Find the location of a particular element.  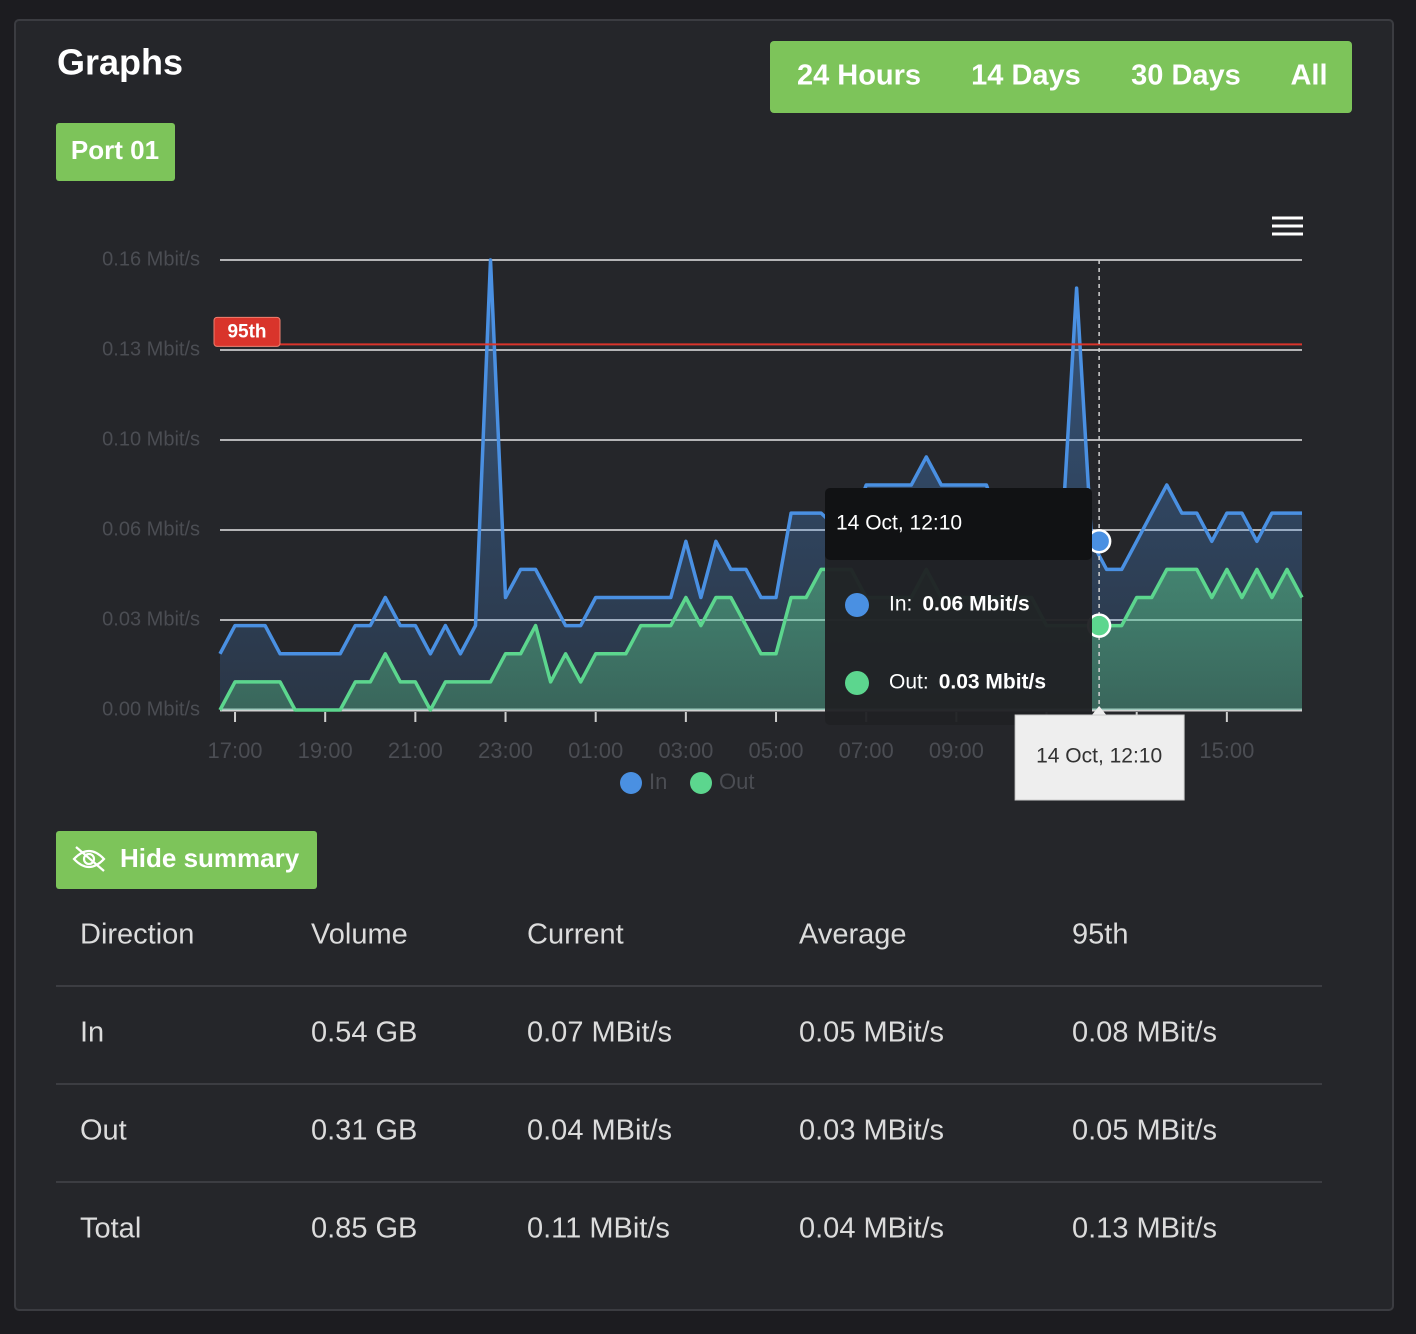

y-tick-label: 0.06 Mbit/s is located at coordinates (151, 529).